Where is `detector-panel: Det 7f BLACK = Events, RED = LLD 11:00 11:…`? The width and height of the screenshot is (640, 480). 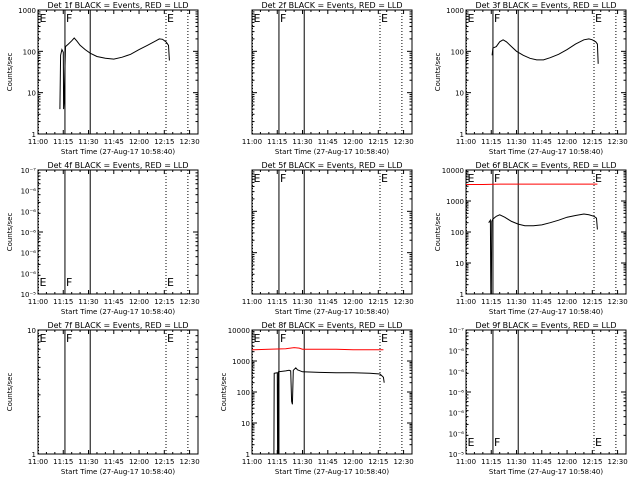 detector-panel: Det 7f BLACK = Events, RED = LLD 11:00 11:… is located at coordinates (103, 398).